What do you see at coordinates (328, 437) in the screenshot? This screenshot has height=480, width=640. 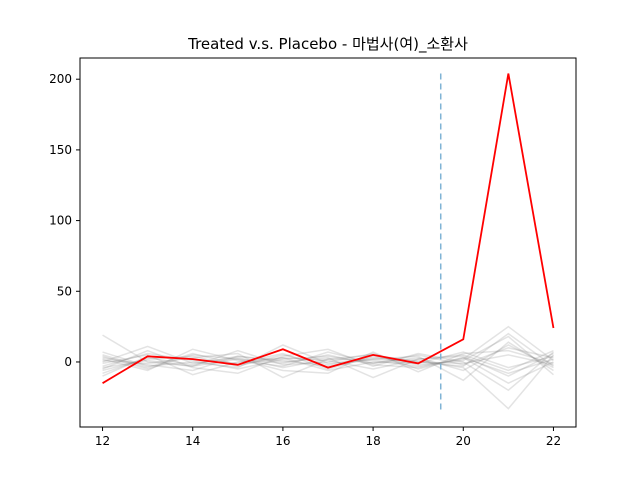 I see `x-axis: 12 14 16 18 20 22` at bounding box center [328, 437].